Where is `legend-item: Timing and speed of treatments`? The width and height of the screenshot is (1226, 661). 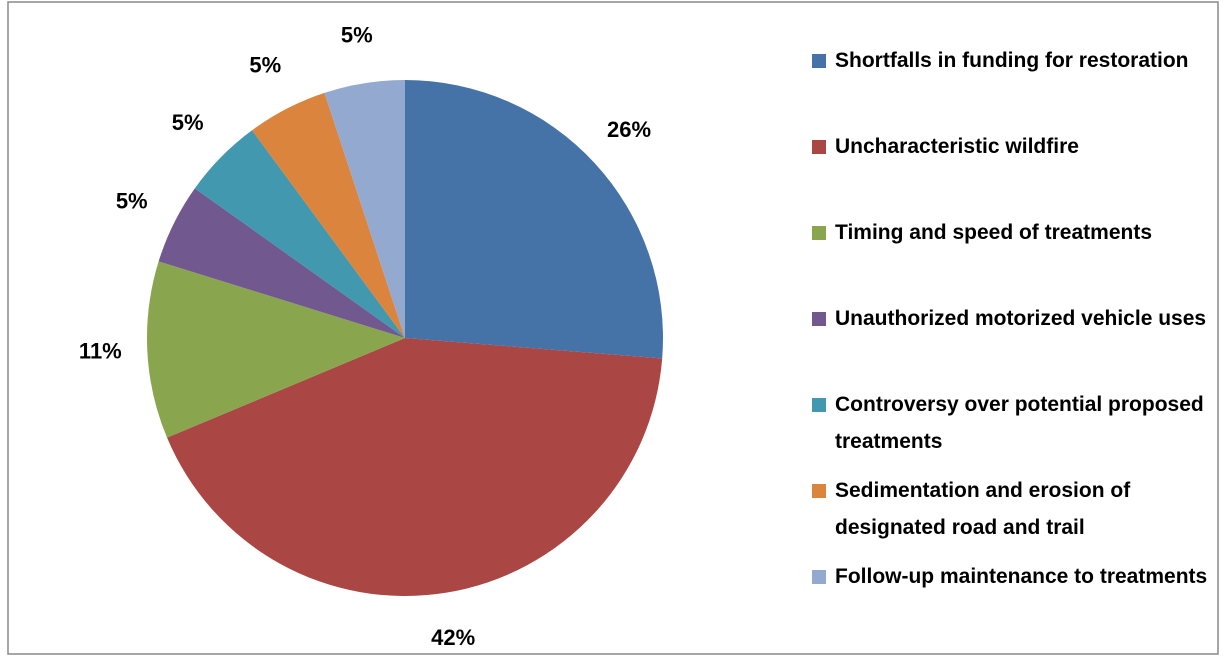
legend-item: Timing and speed of treatments is located at coordinates (1012, 232).